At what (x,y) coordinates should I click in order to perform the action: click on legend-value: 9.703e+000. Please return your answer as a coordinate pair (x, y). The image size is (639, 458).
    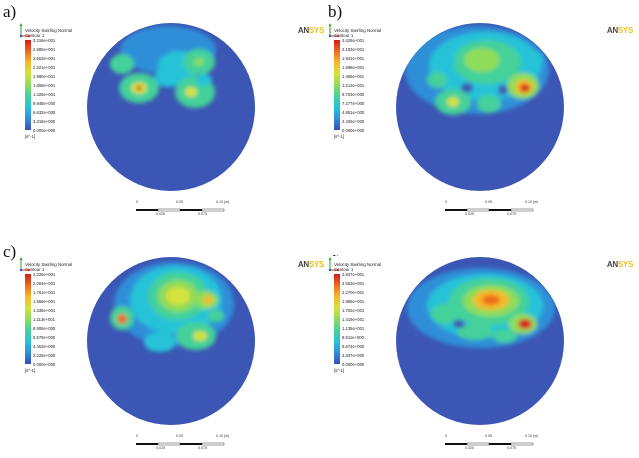
    Looking at the image, I should click on (353, 94).